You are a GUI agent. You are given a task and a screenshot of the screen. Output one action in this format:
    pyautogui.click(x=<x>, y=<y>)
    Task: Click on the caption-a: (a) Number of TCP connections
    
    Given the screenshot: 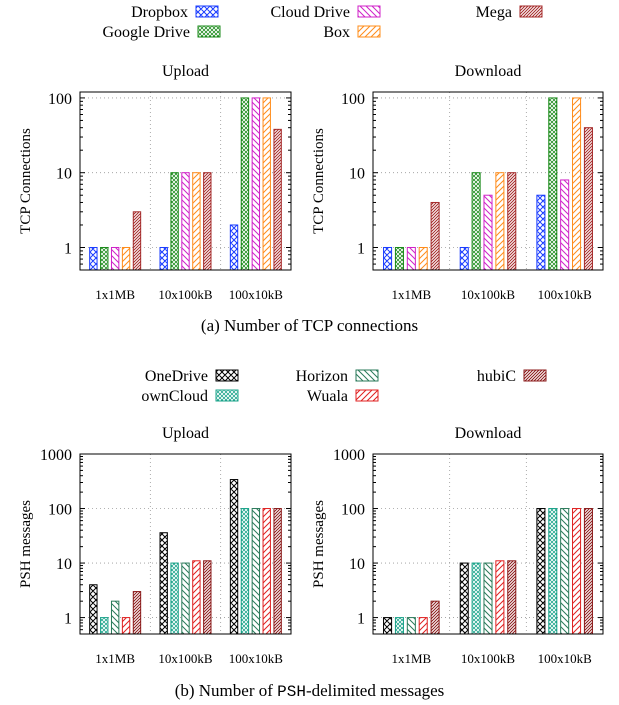 What is the action you would take?
    pyautogui.click(x=309, y=325)
    